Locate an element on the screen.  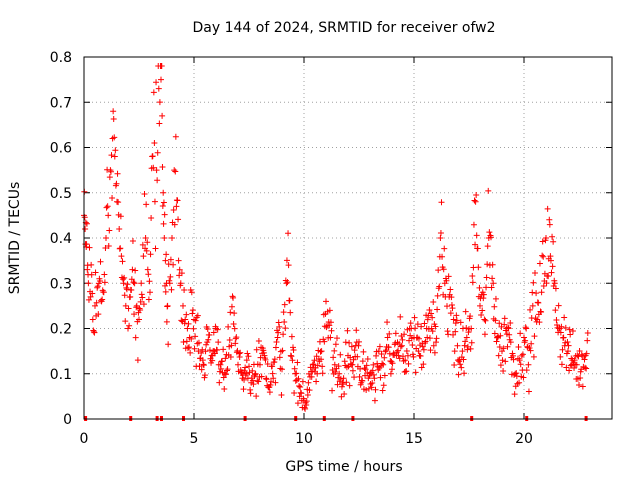
y-tick-label: 0.2 is located at coordinates (61, 330).